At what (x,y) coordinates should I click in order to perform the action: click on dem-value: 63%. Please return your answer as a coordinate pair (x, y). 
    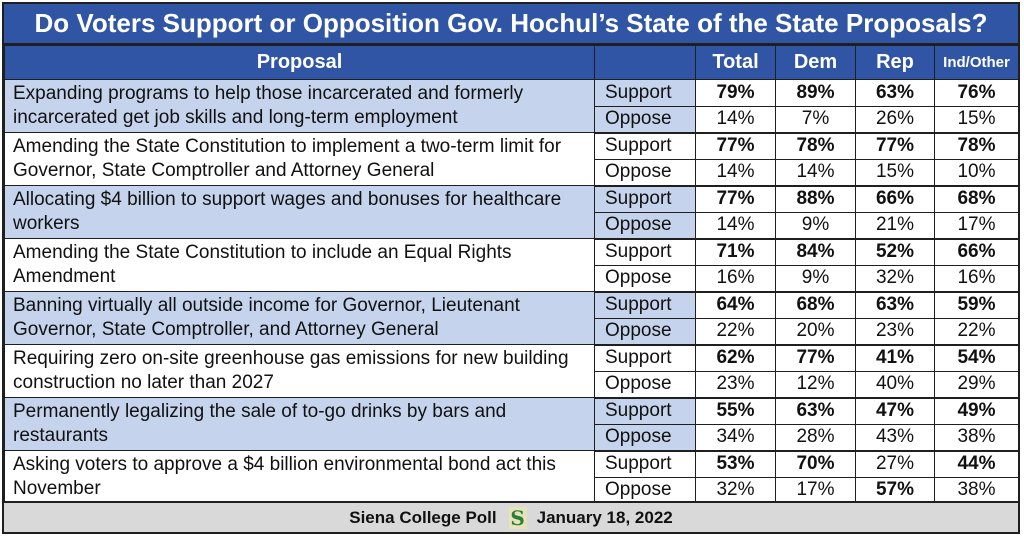
    Looking at the image, I should click on (815, 411).